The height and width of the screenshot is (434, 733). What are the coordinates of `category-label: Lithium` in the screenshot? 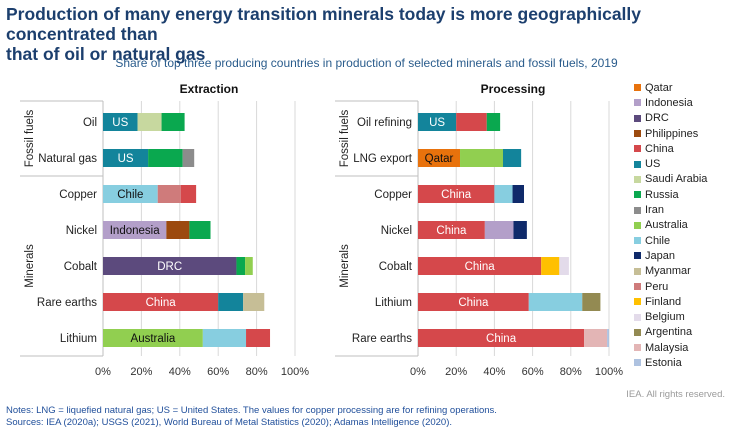 It's located at (78, 339).